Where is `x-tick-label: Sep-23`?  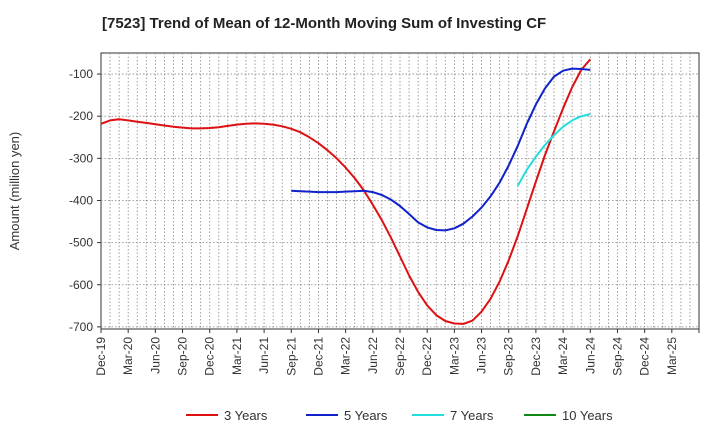 x-tick-label: Sep-23 is located at coordinates (509, 356).